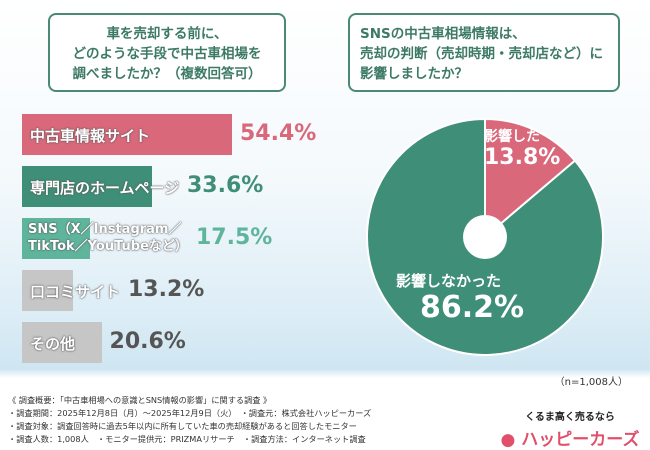  I want to click on bar-label: その他, so click(53, 344).